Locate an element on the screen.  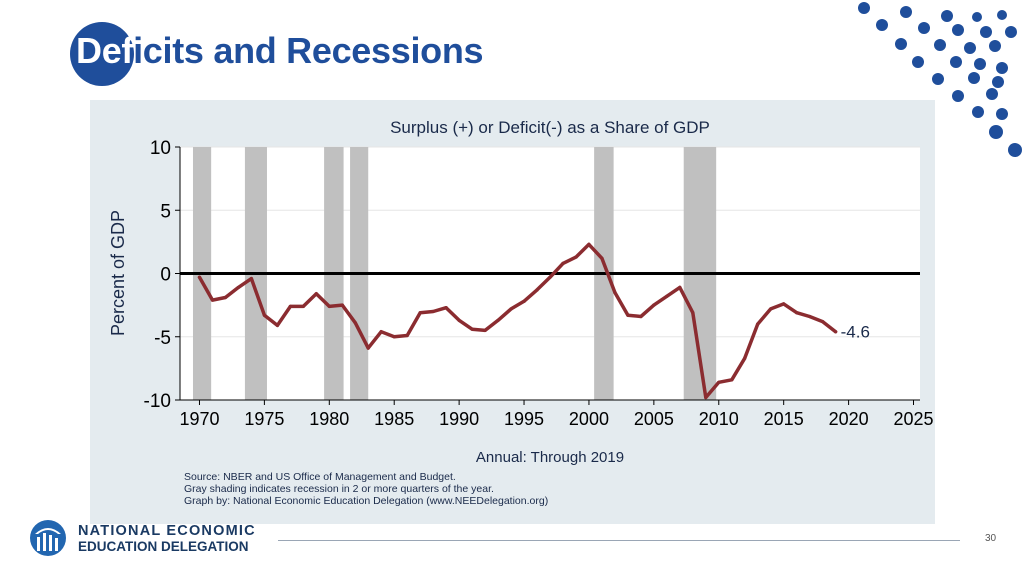
x-tick-label: 1995 is located at coordinates (524, 419).